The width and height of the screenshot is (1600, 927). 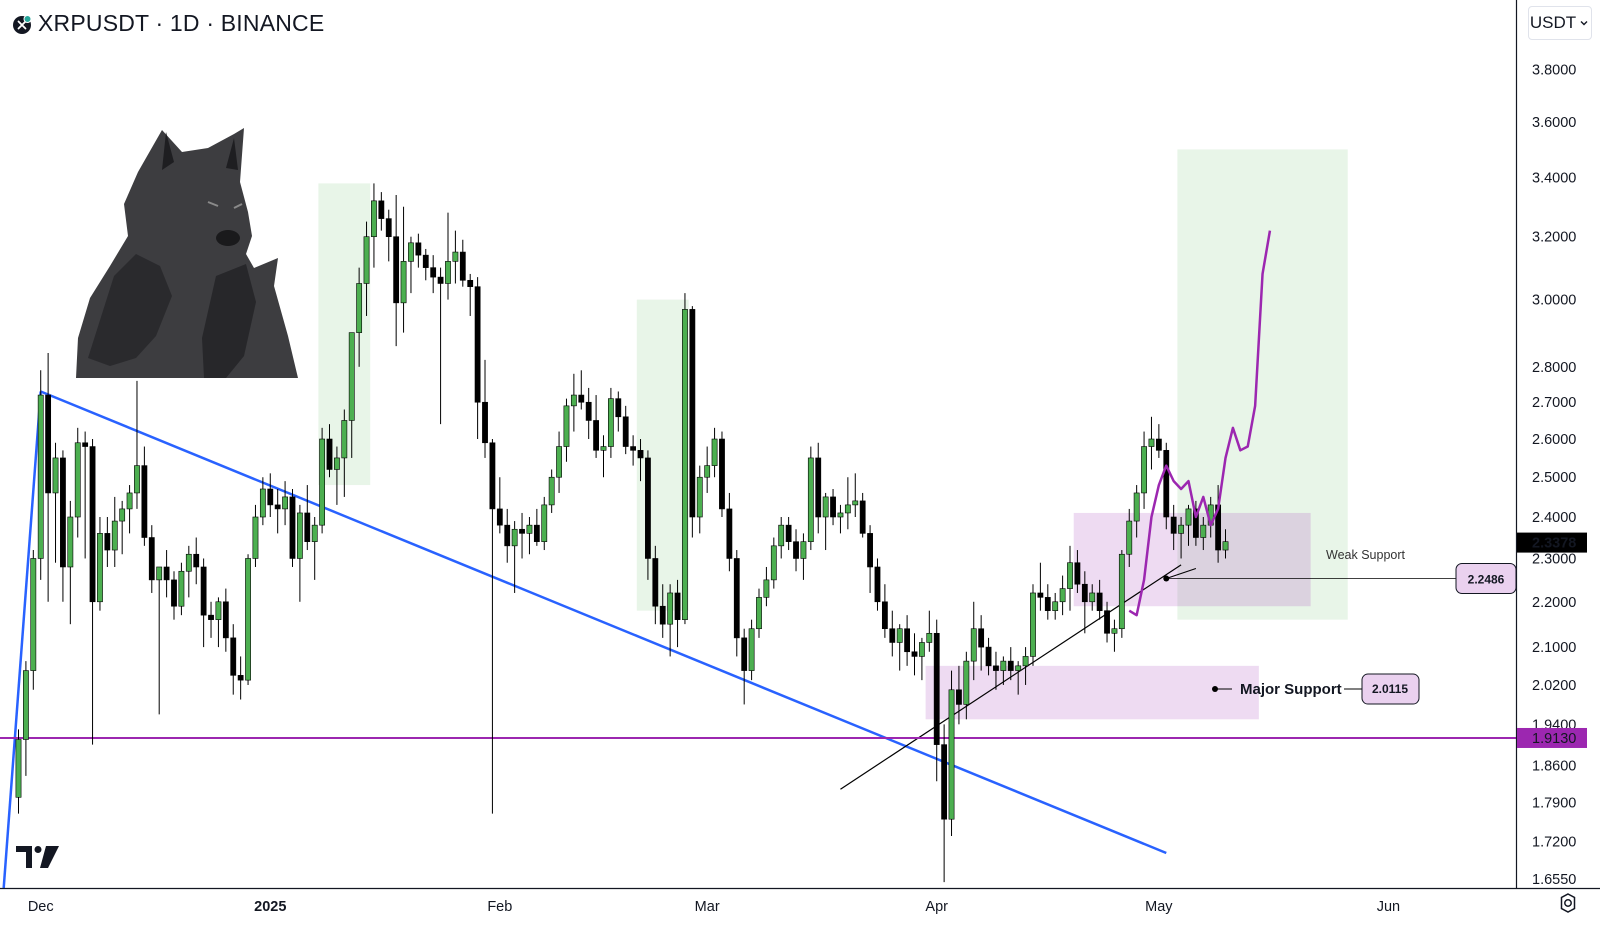 What do you see at coordinates (22, 25) in the screenshot?
I see `close-icon` at bounding box center [22, 25].